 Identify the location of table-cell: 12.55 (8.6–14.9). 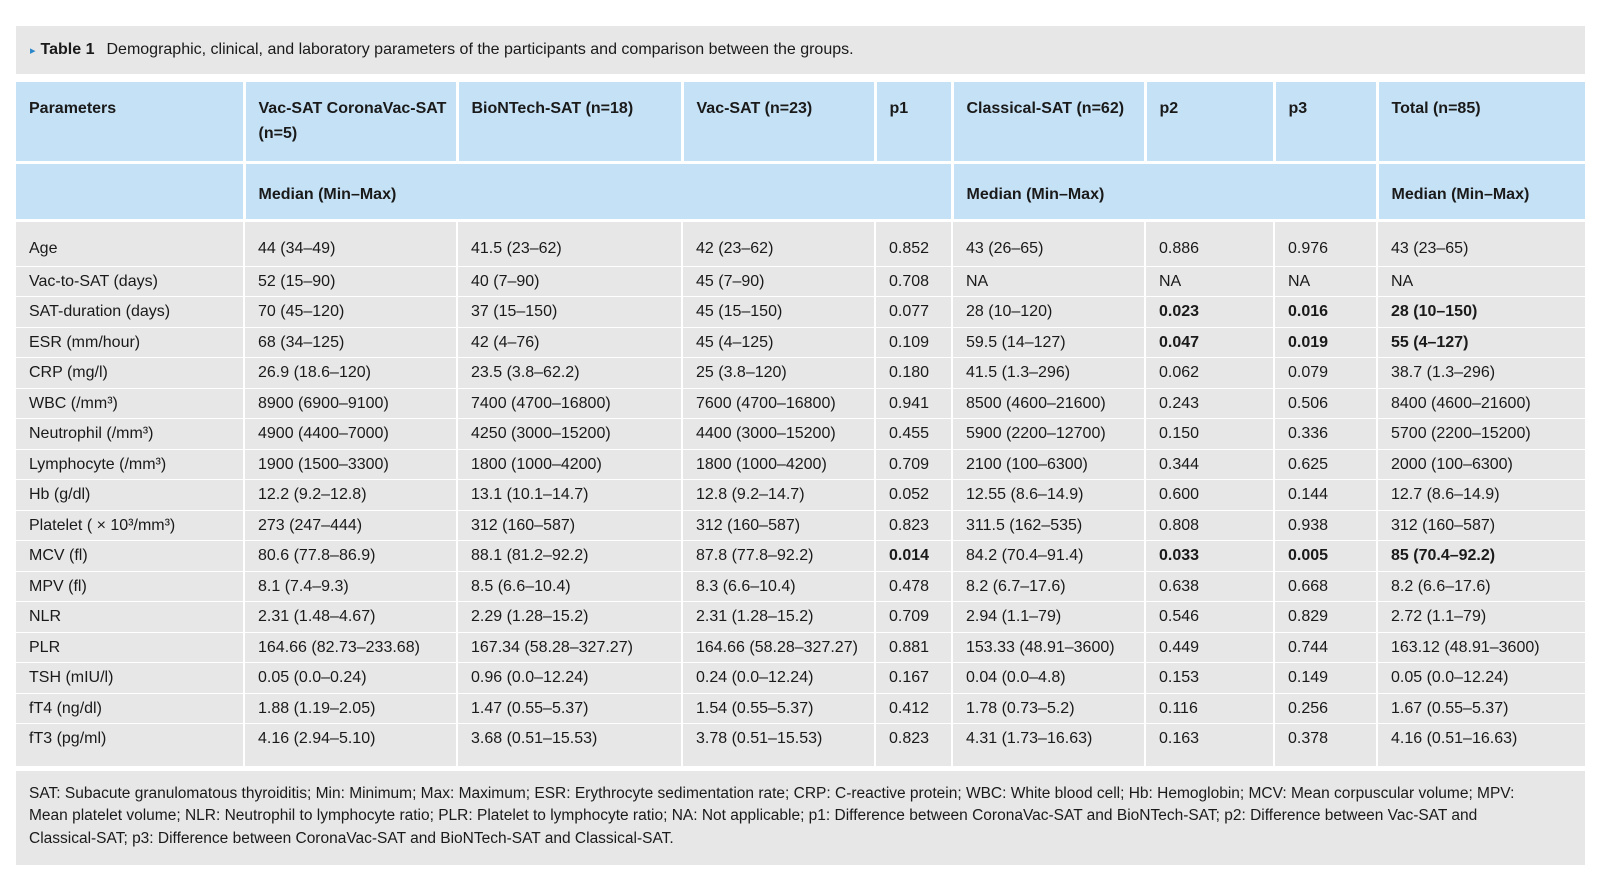
(1049, 495).